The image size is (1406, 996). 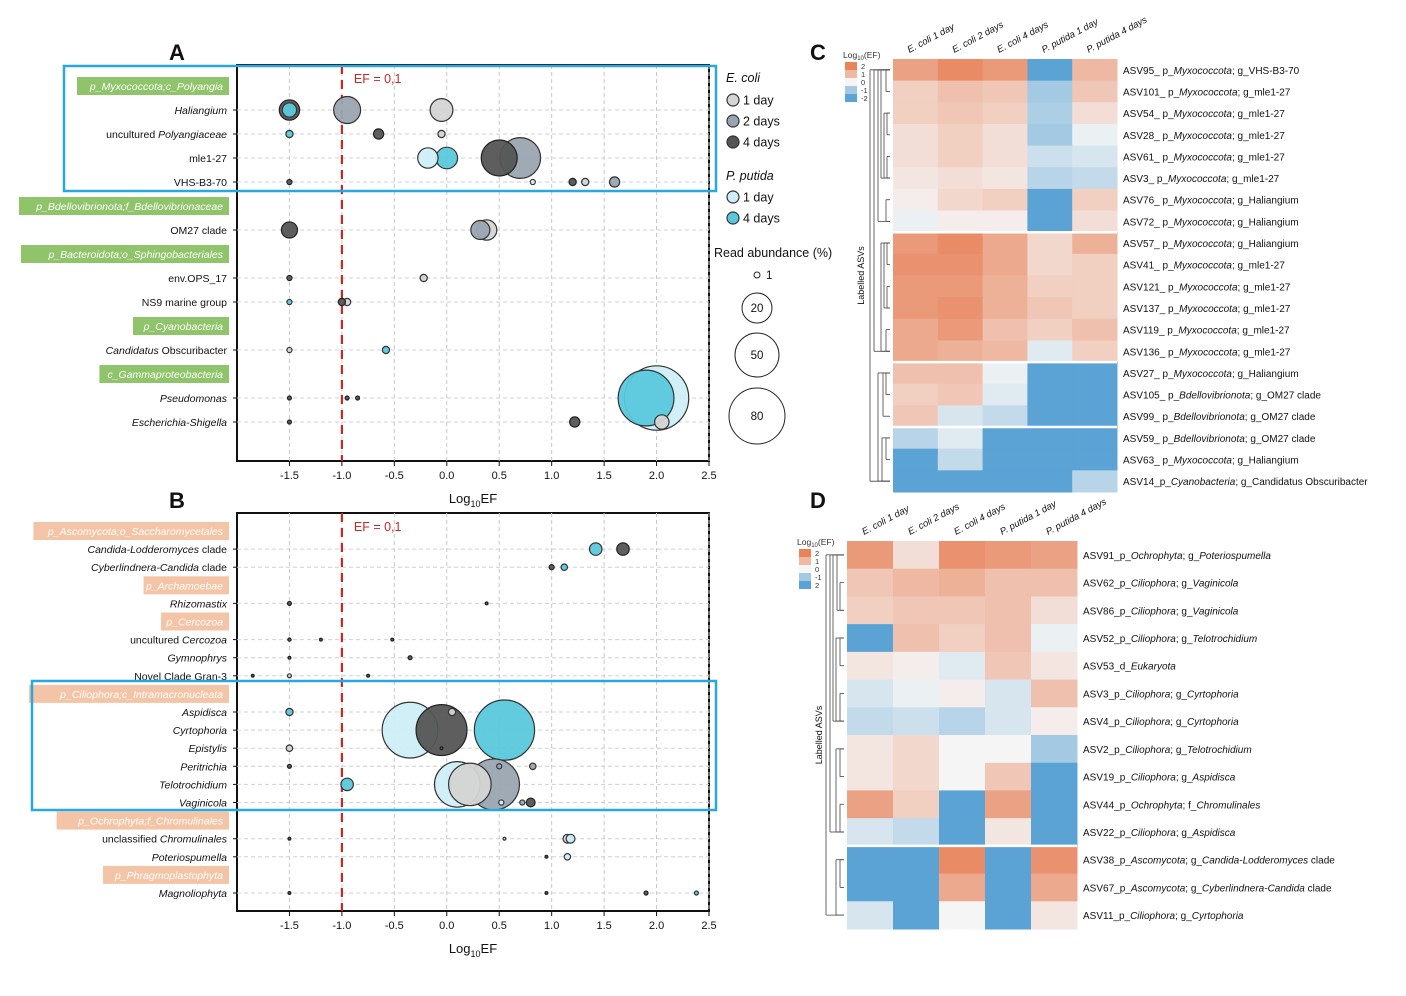 I want to click on row-label-genus: Aspidisca, so click(x=1214, y=778).